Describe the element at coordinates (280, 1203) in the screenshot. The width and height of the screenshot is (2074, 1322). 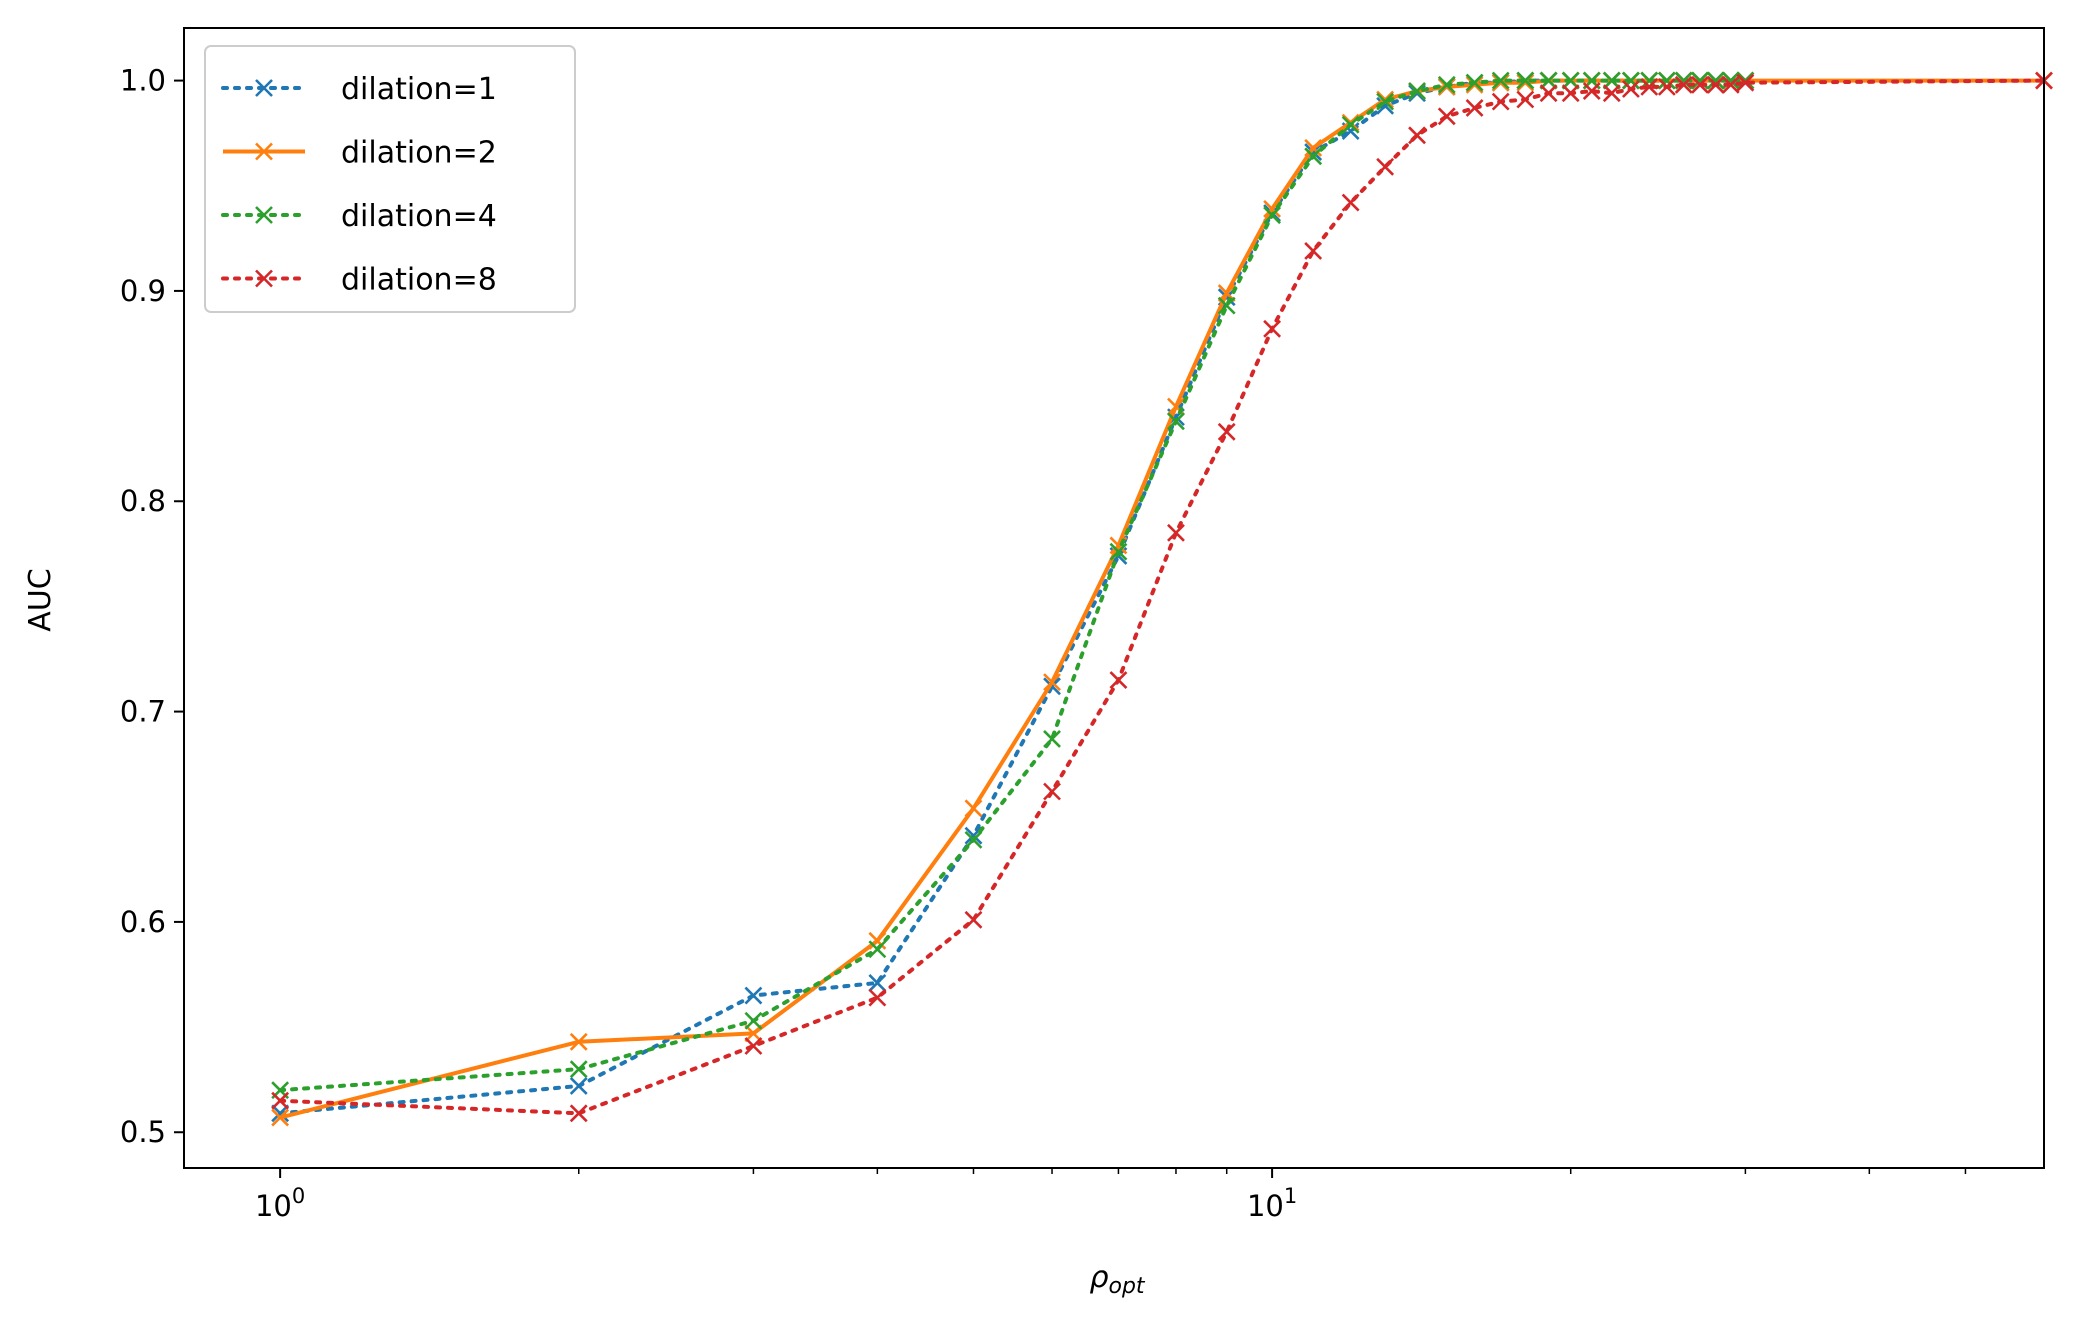
I see `x-tick-label: 10⁰` at that location.